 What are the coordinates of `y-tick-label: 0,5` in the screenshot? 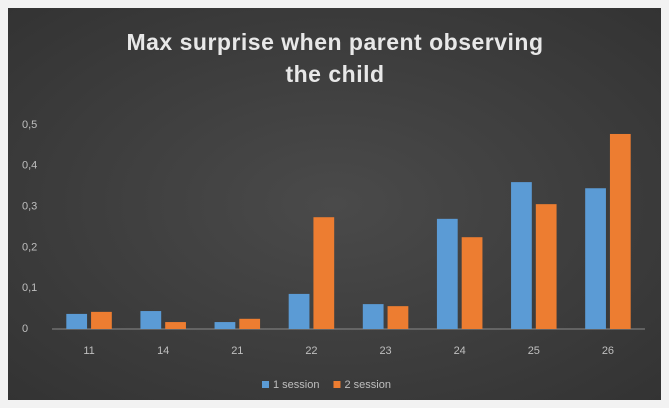 It's located at (29, 125).